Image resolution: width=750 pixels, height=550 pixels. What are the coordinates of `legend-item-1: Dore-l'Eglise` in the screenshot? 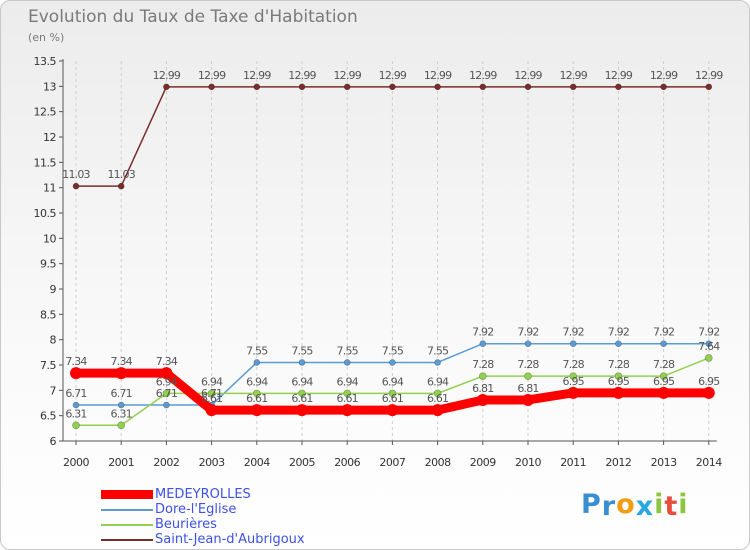 It's located at (203, 509).